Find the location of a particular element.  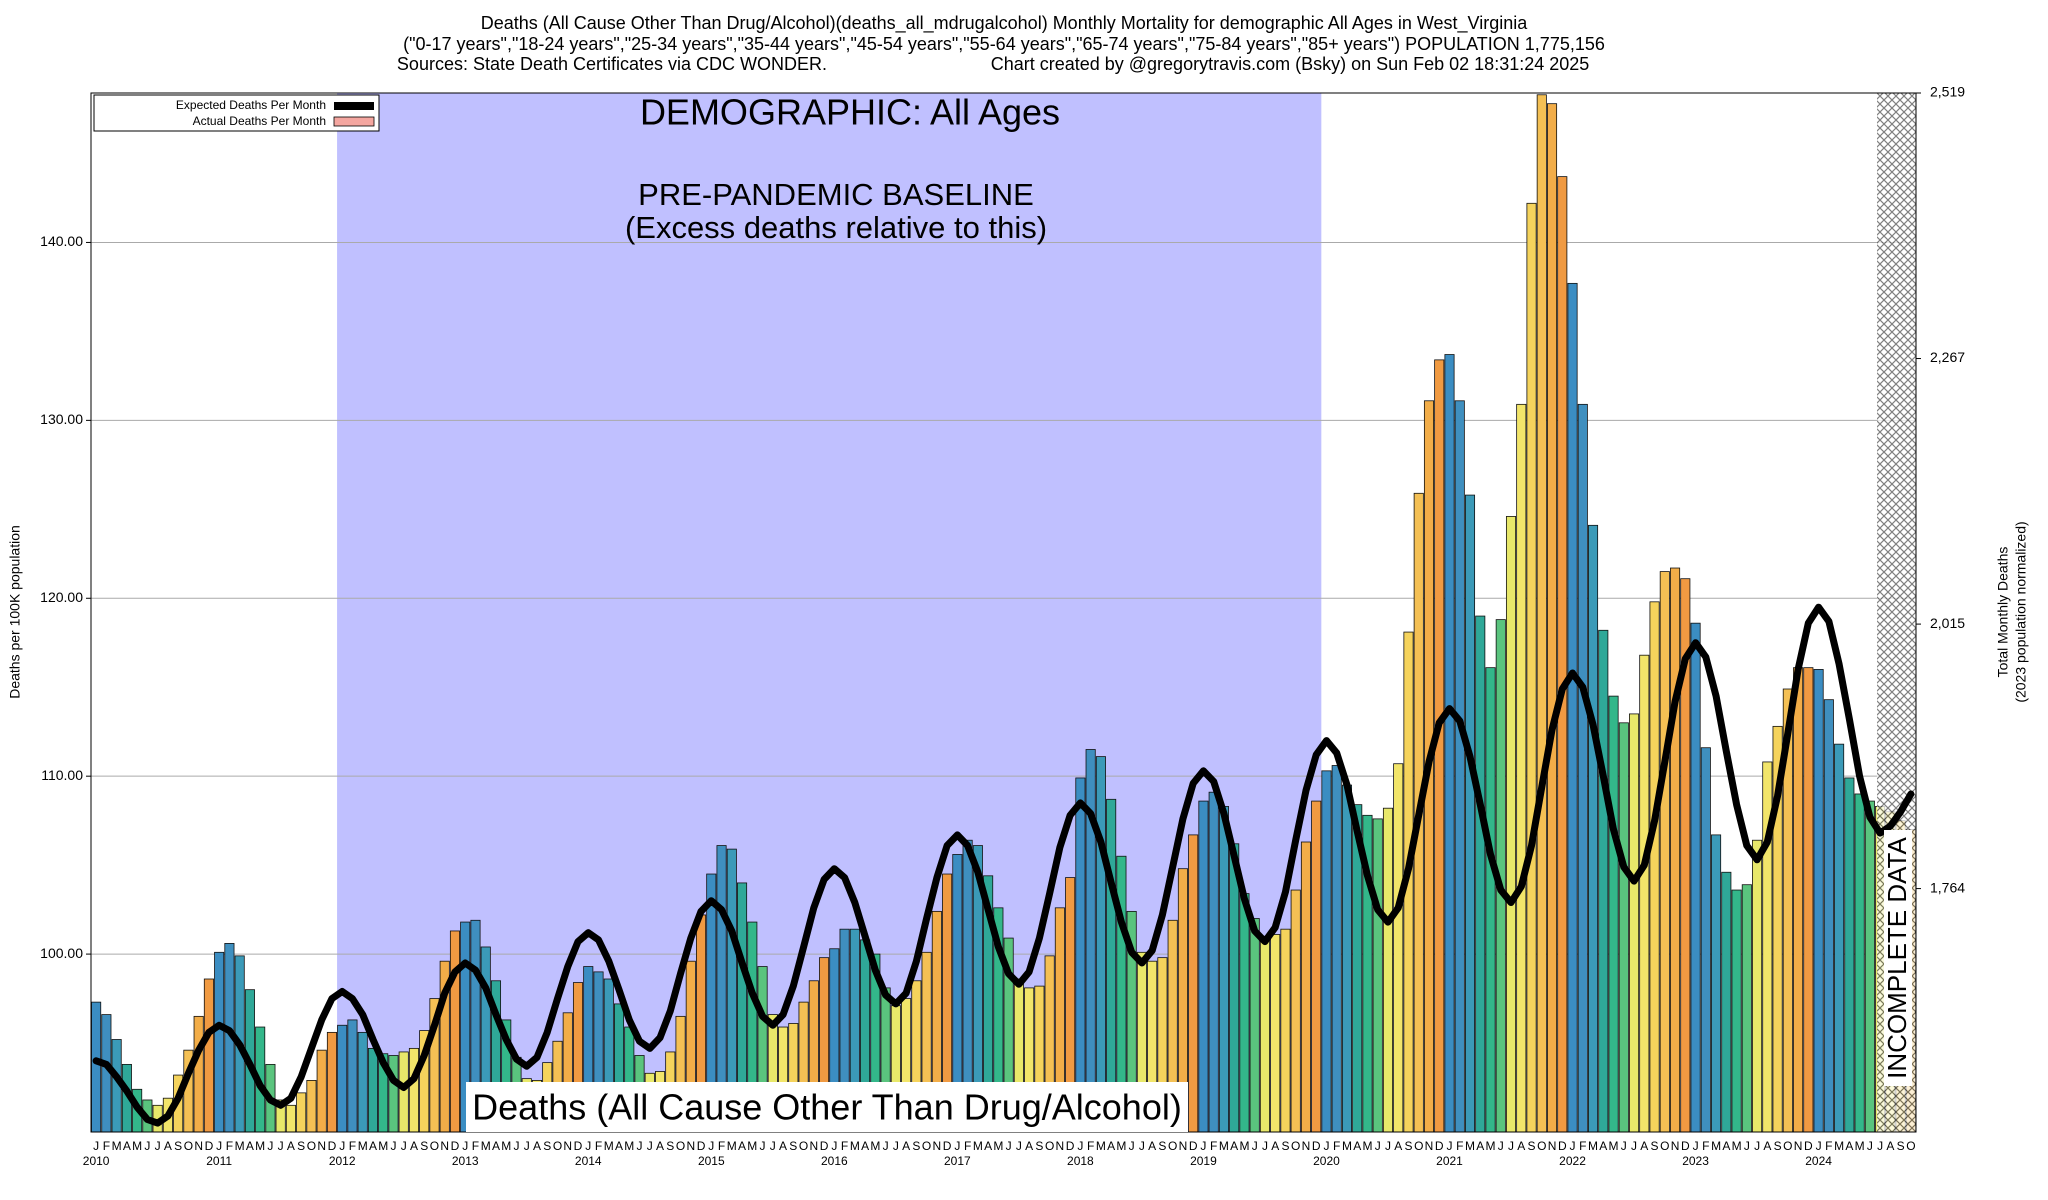

year-label: 2021 is located at coordinates (1449, 1161).